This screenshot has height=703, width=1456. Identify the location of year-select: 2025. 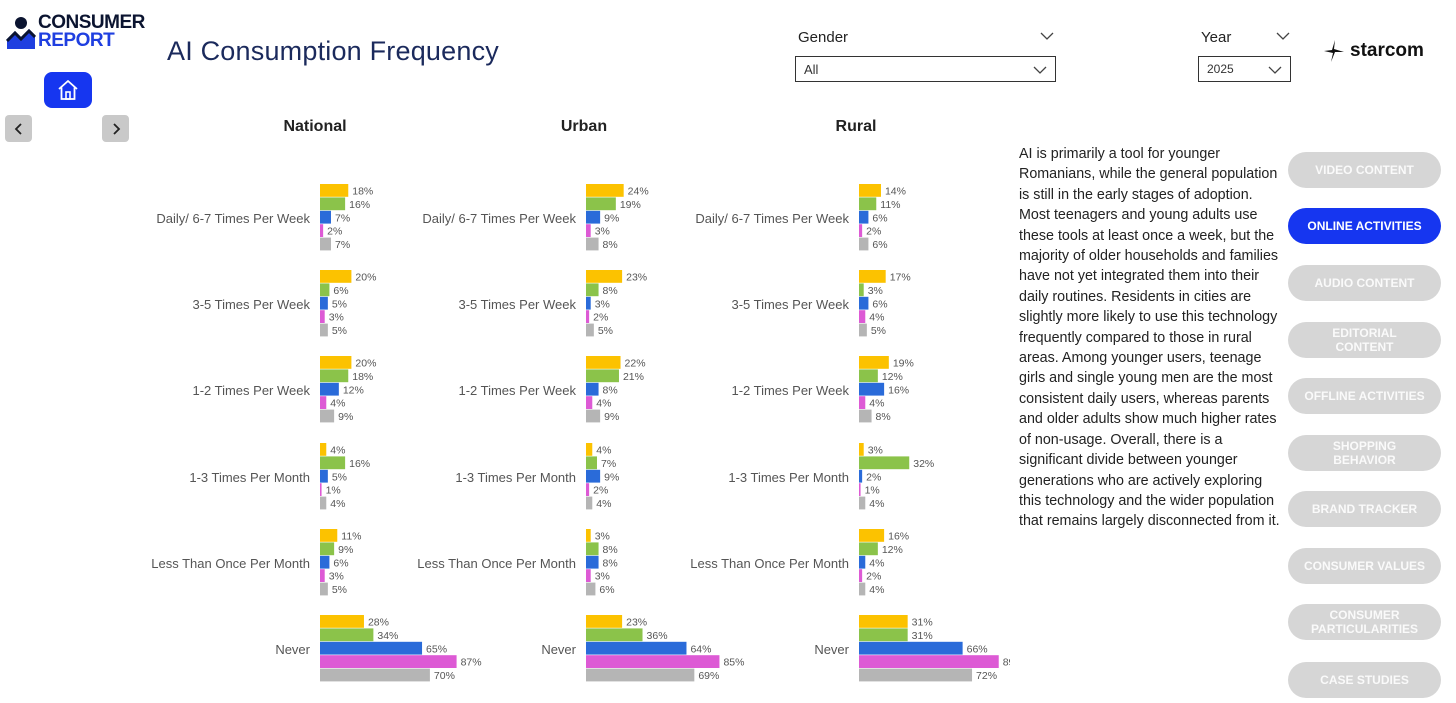
(1244, 69).